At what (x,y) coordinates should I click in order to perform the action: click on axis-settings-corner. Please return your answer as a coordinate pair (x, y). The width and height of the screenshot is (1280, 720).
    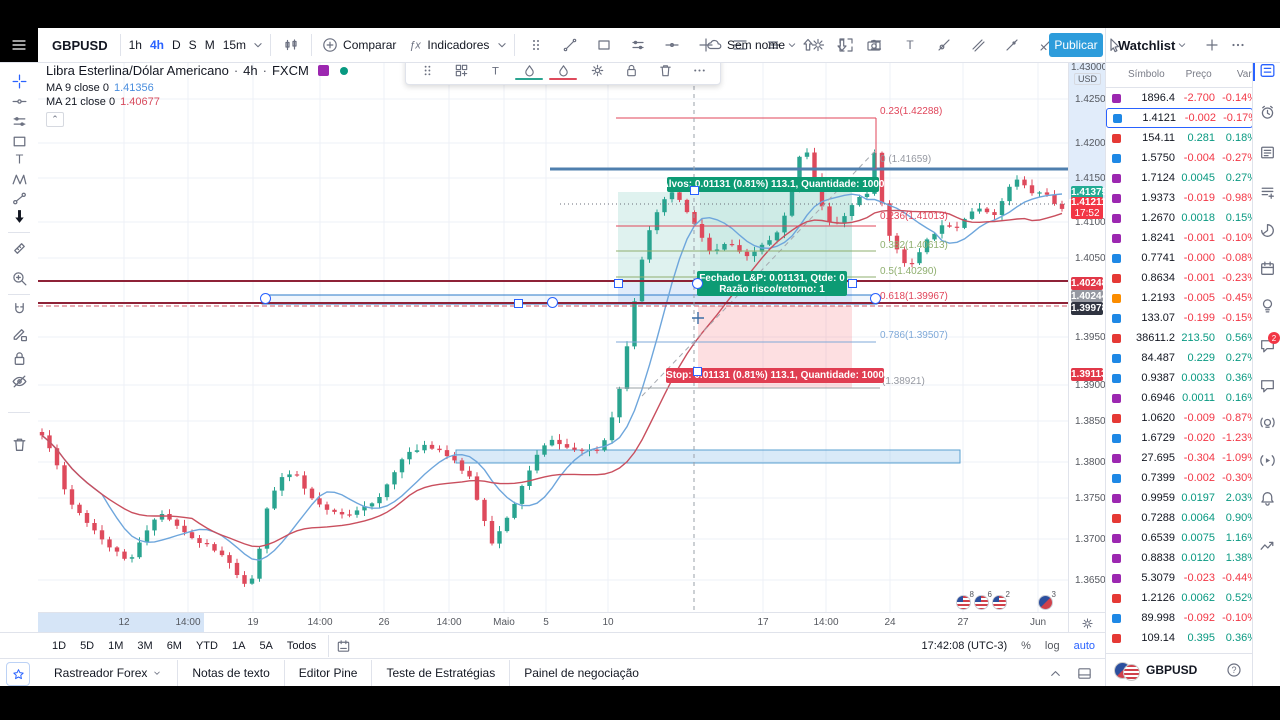
    Looking at the image, I should click on (1087, 622).